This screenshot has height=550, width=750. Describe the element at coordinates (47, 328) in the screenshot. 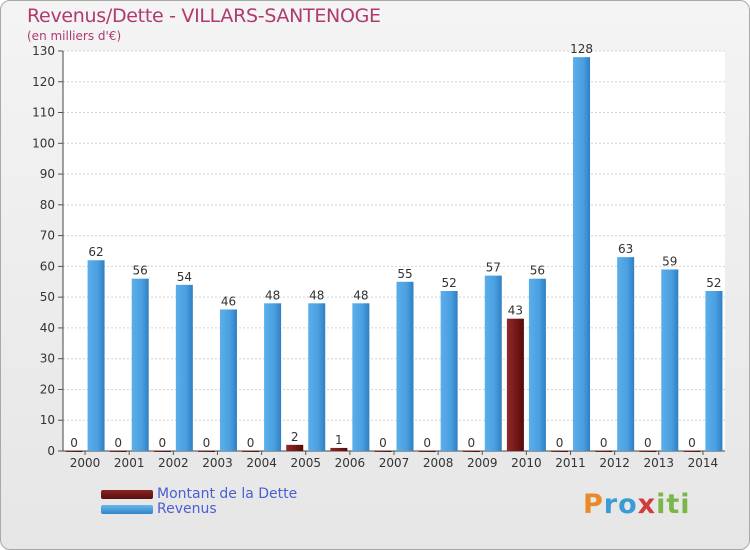

I see `y-tick-label: 40` at that location.